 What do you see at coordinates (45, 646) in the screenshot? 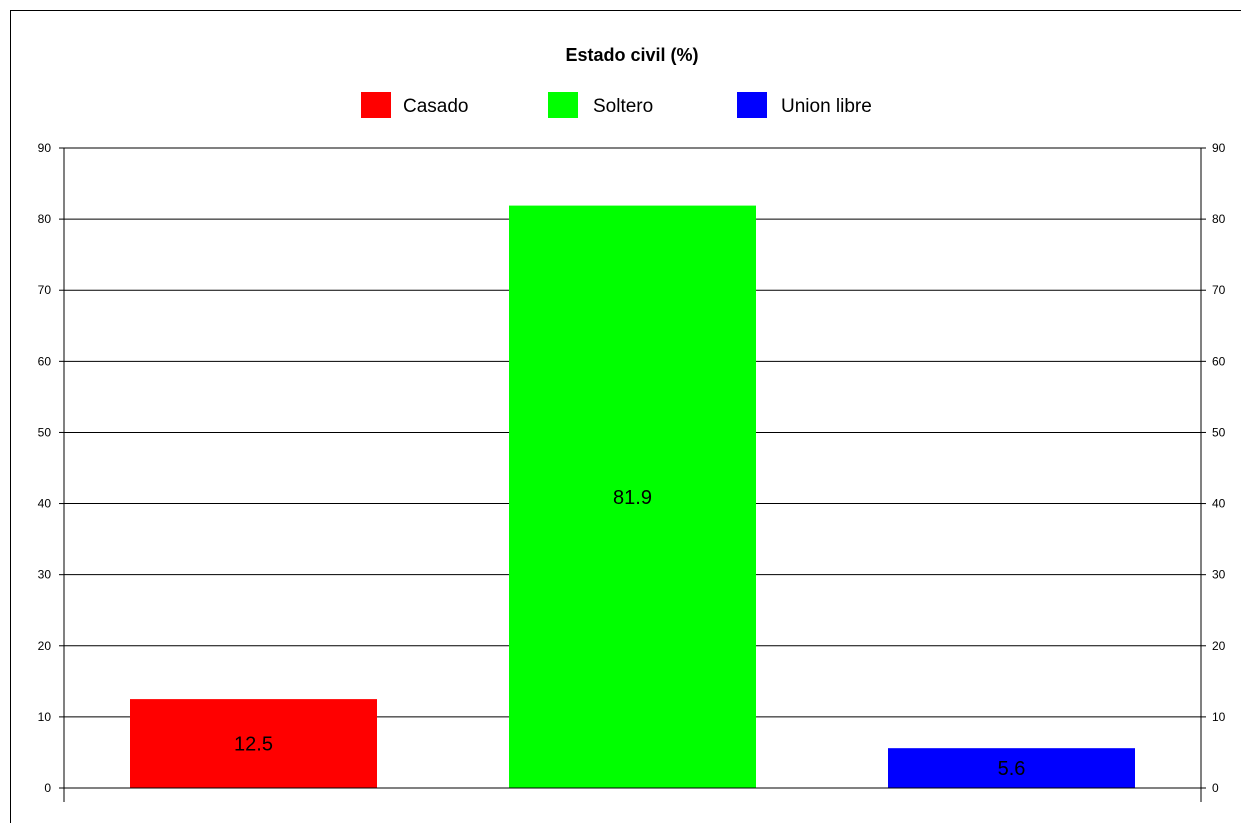
I see `left-tick-label-20: 20` at bounding box center [45, 646].